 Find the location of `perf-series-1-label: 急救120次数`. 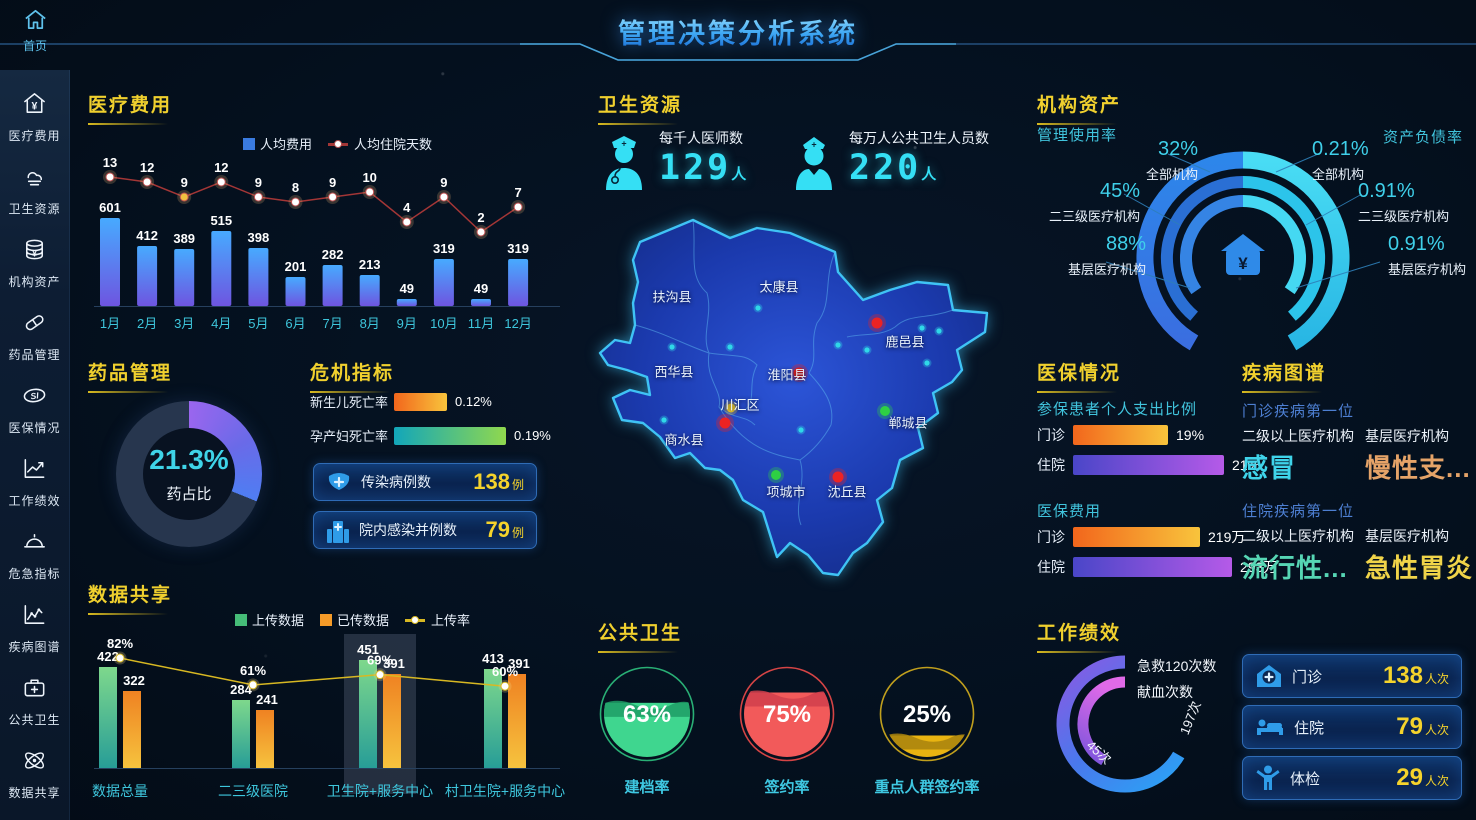

perf-series-1-label: 急救120次数 is located at coordinates (1177, 666).